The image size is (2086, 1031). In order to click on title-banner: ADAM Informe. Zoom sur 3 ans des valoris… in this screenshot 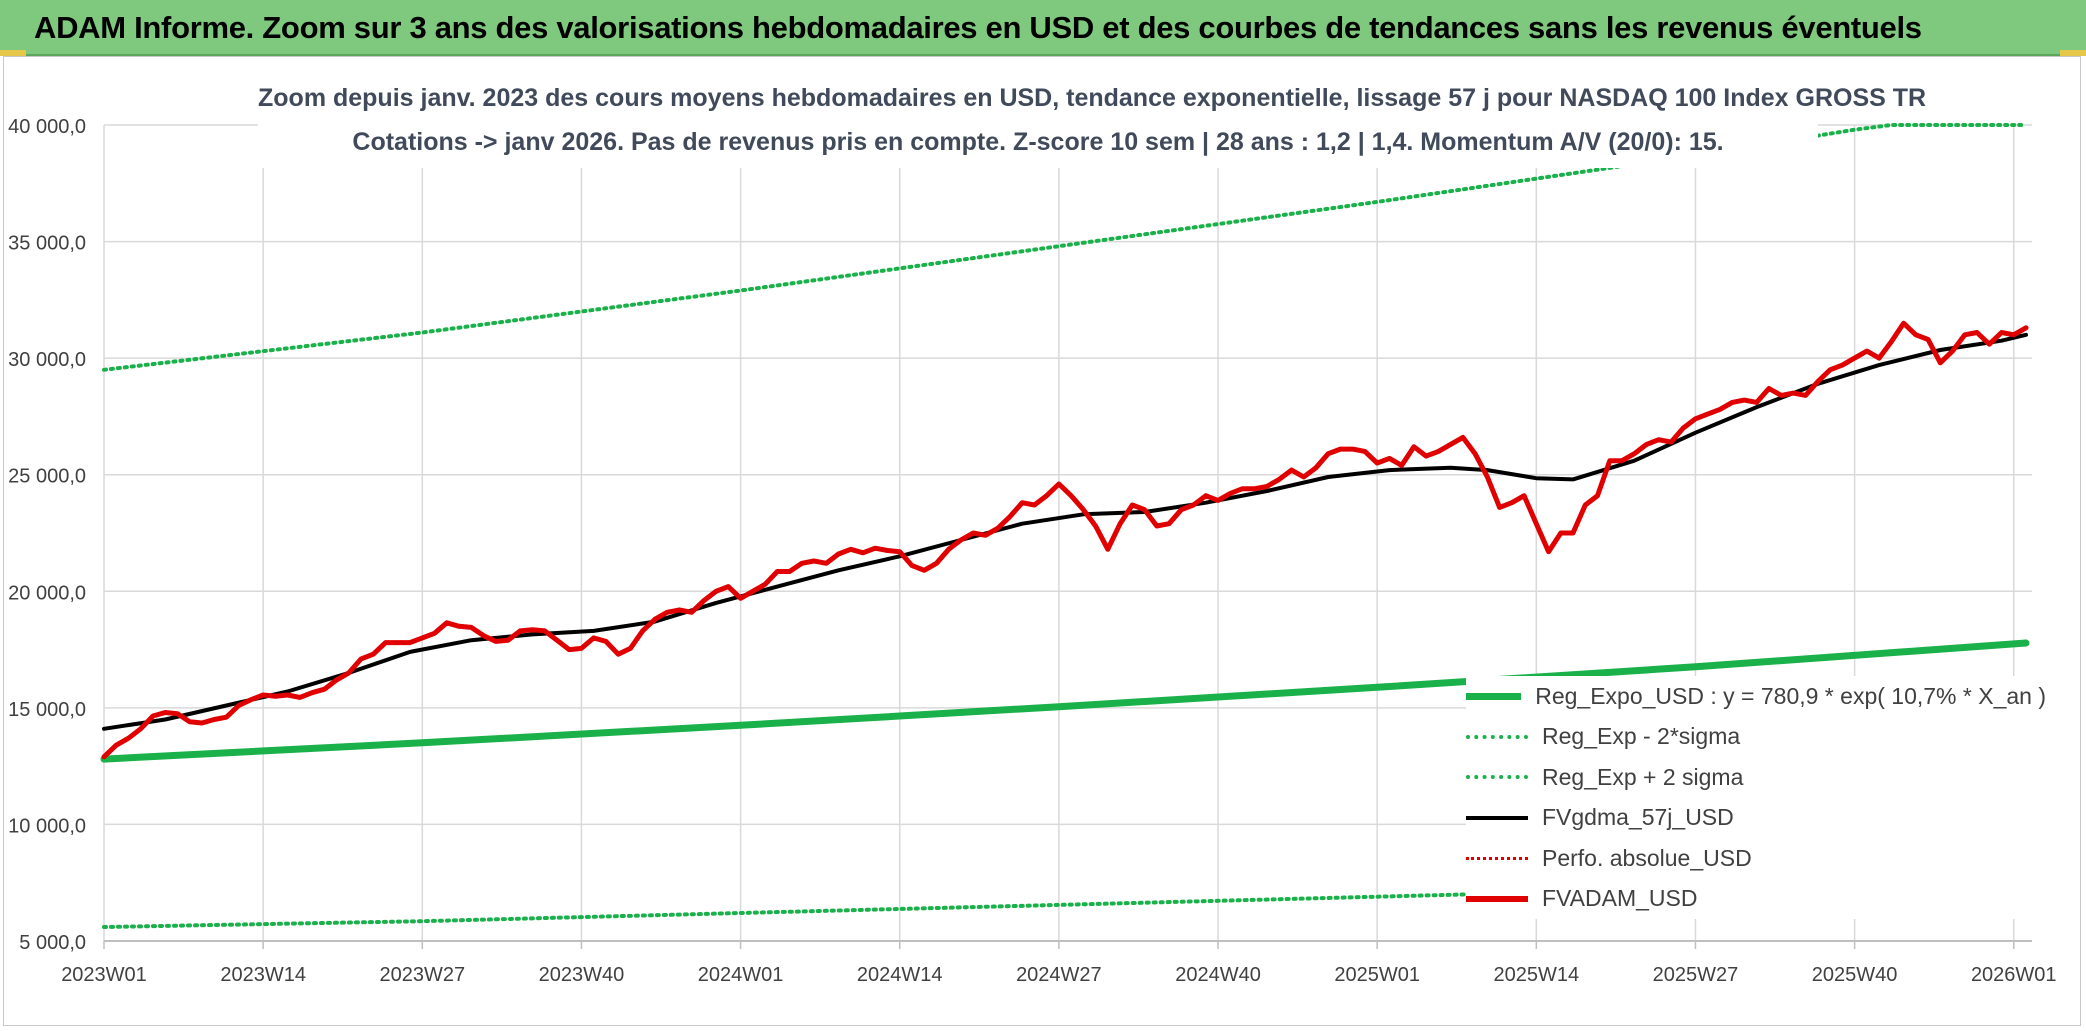, I will do `click(1043, 28)`.